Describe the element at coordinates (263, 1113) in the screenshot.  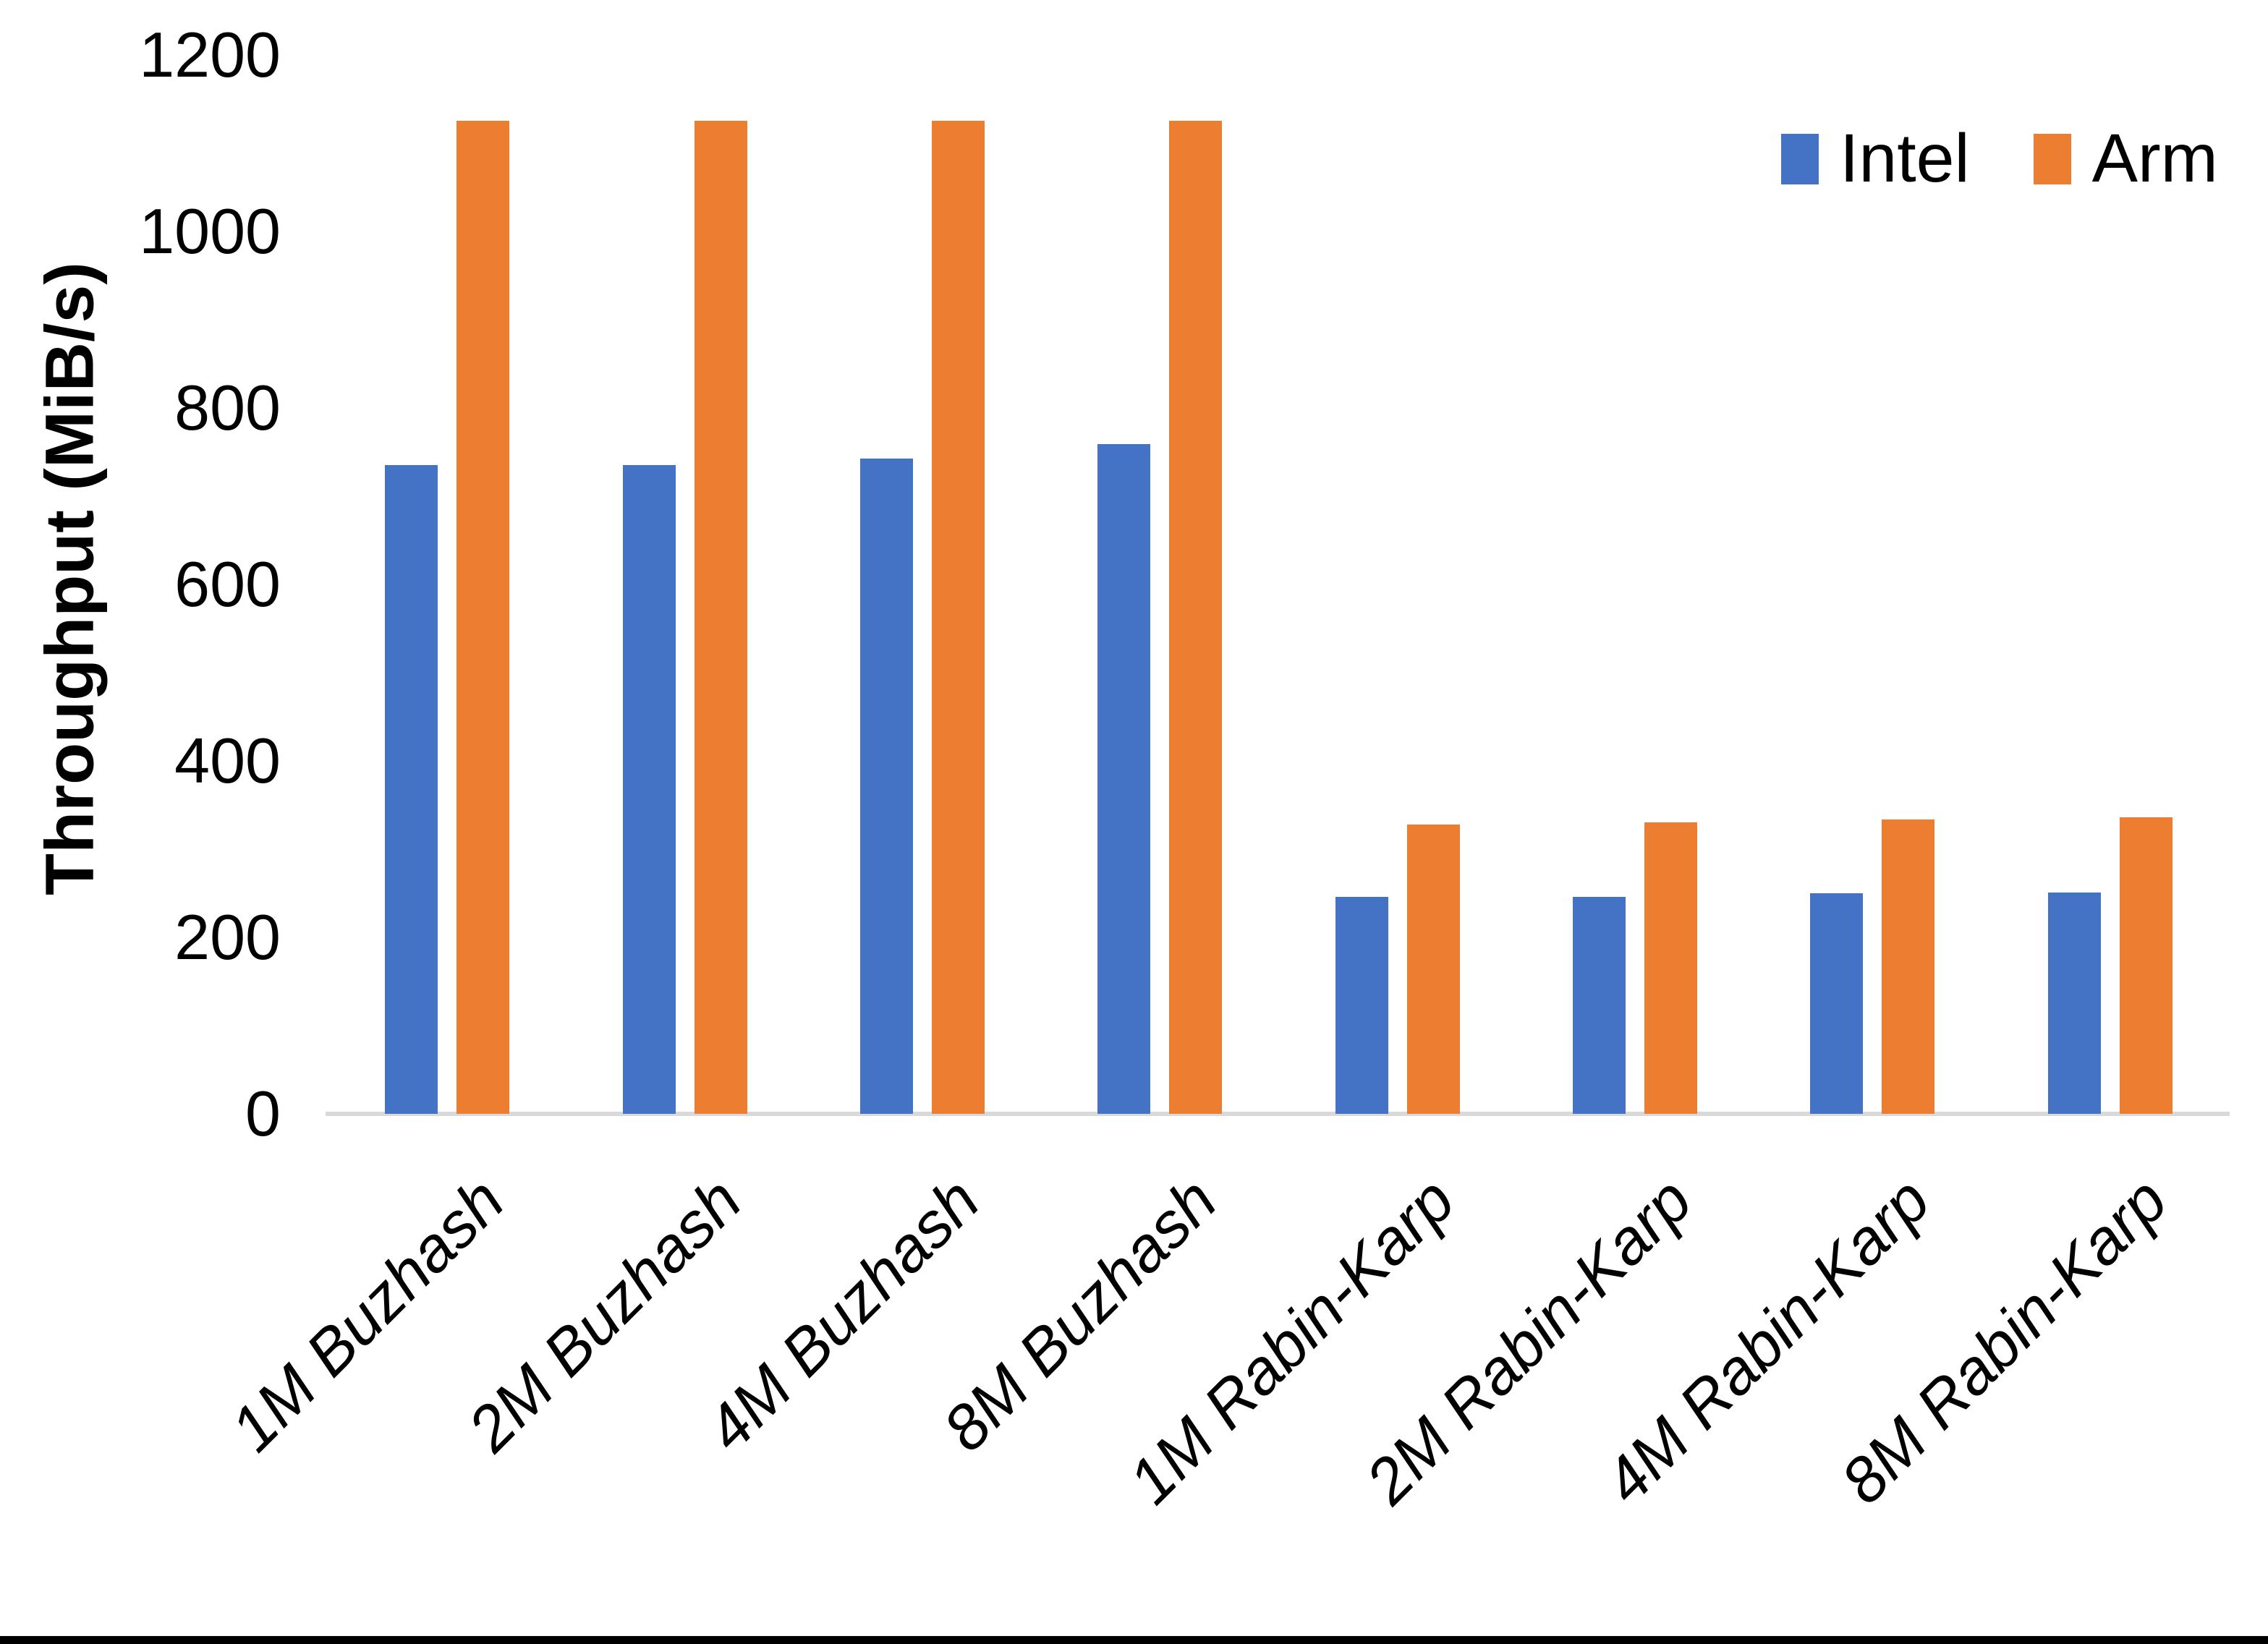
I see `y-tick-label: 0` at that location.